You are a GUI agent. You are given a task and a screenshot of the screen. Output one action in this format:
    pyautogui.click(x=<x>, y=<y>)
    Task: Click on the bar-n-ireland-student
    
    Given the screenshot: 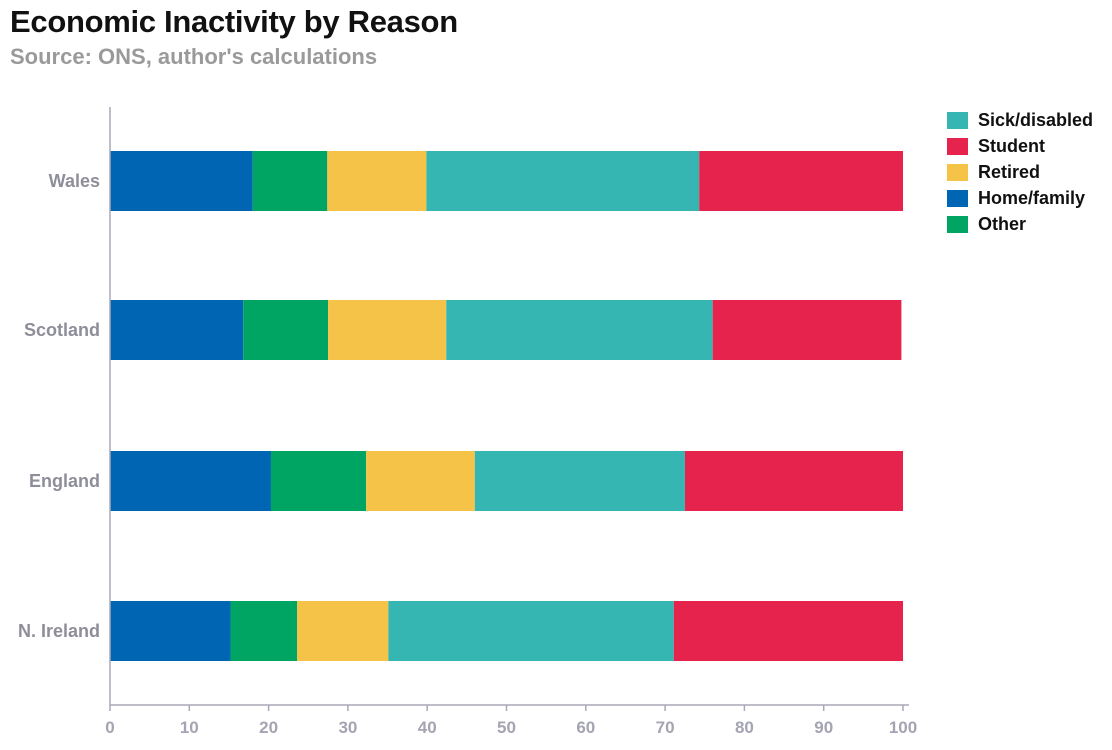 What is the action you would take?
    pyautogui.click(x=788, y=631)
    